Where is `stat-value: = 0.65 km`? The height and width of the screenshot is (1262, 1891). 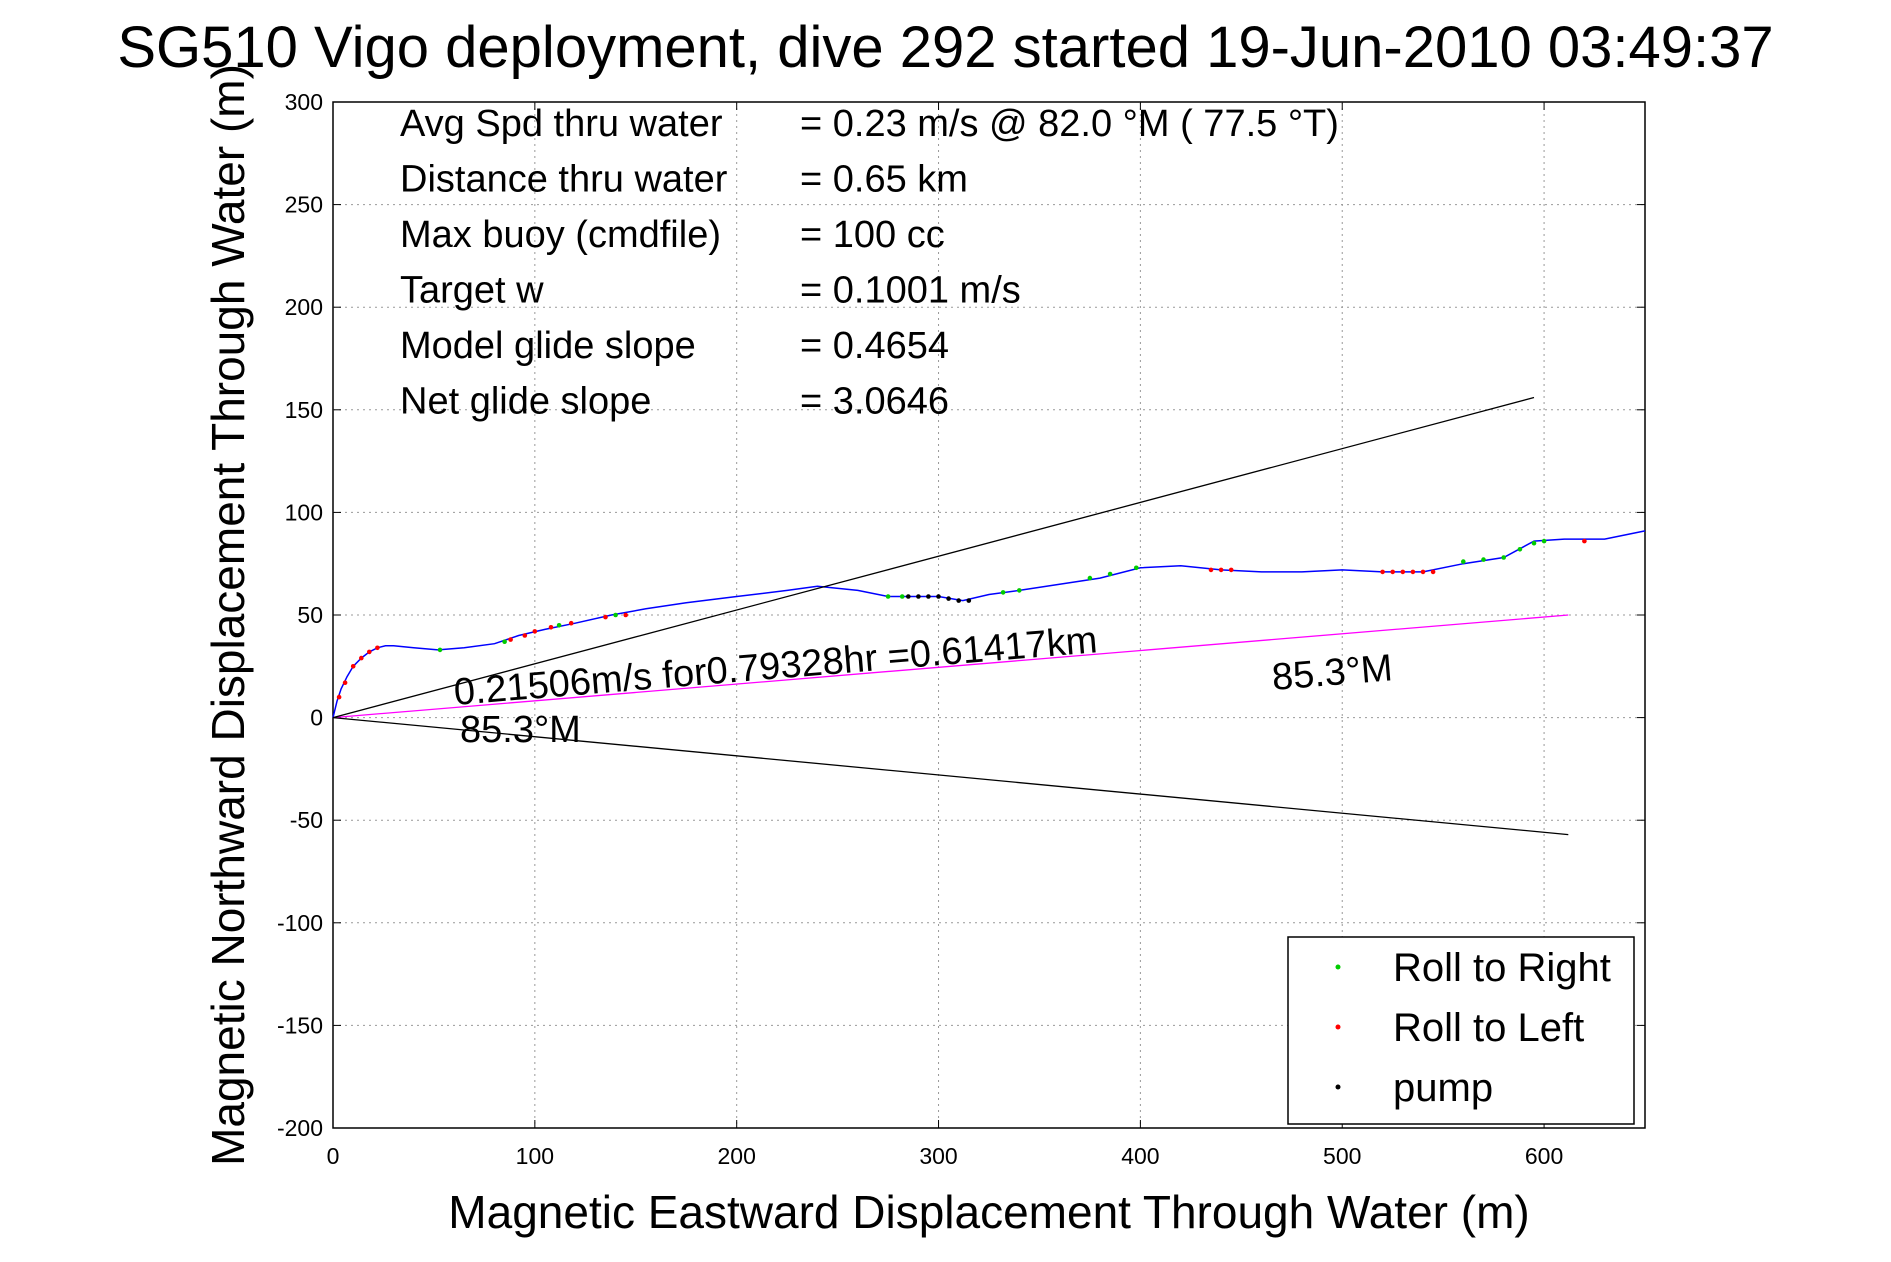
stat-value: = 0.65 km is located at coordinates (884, 180).